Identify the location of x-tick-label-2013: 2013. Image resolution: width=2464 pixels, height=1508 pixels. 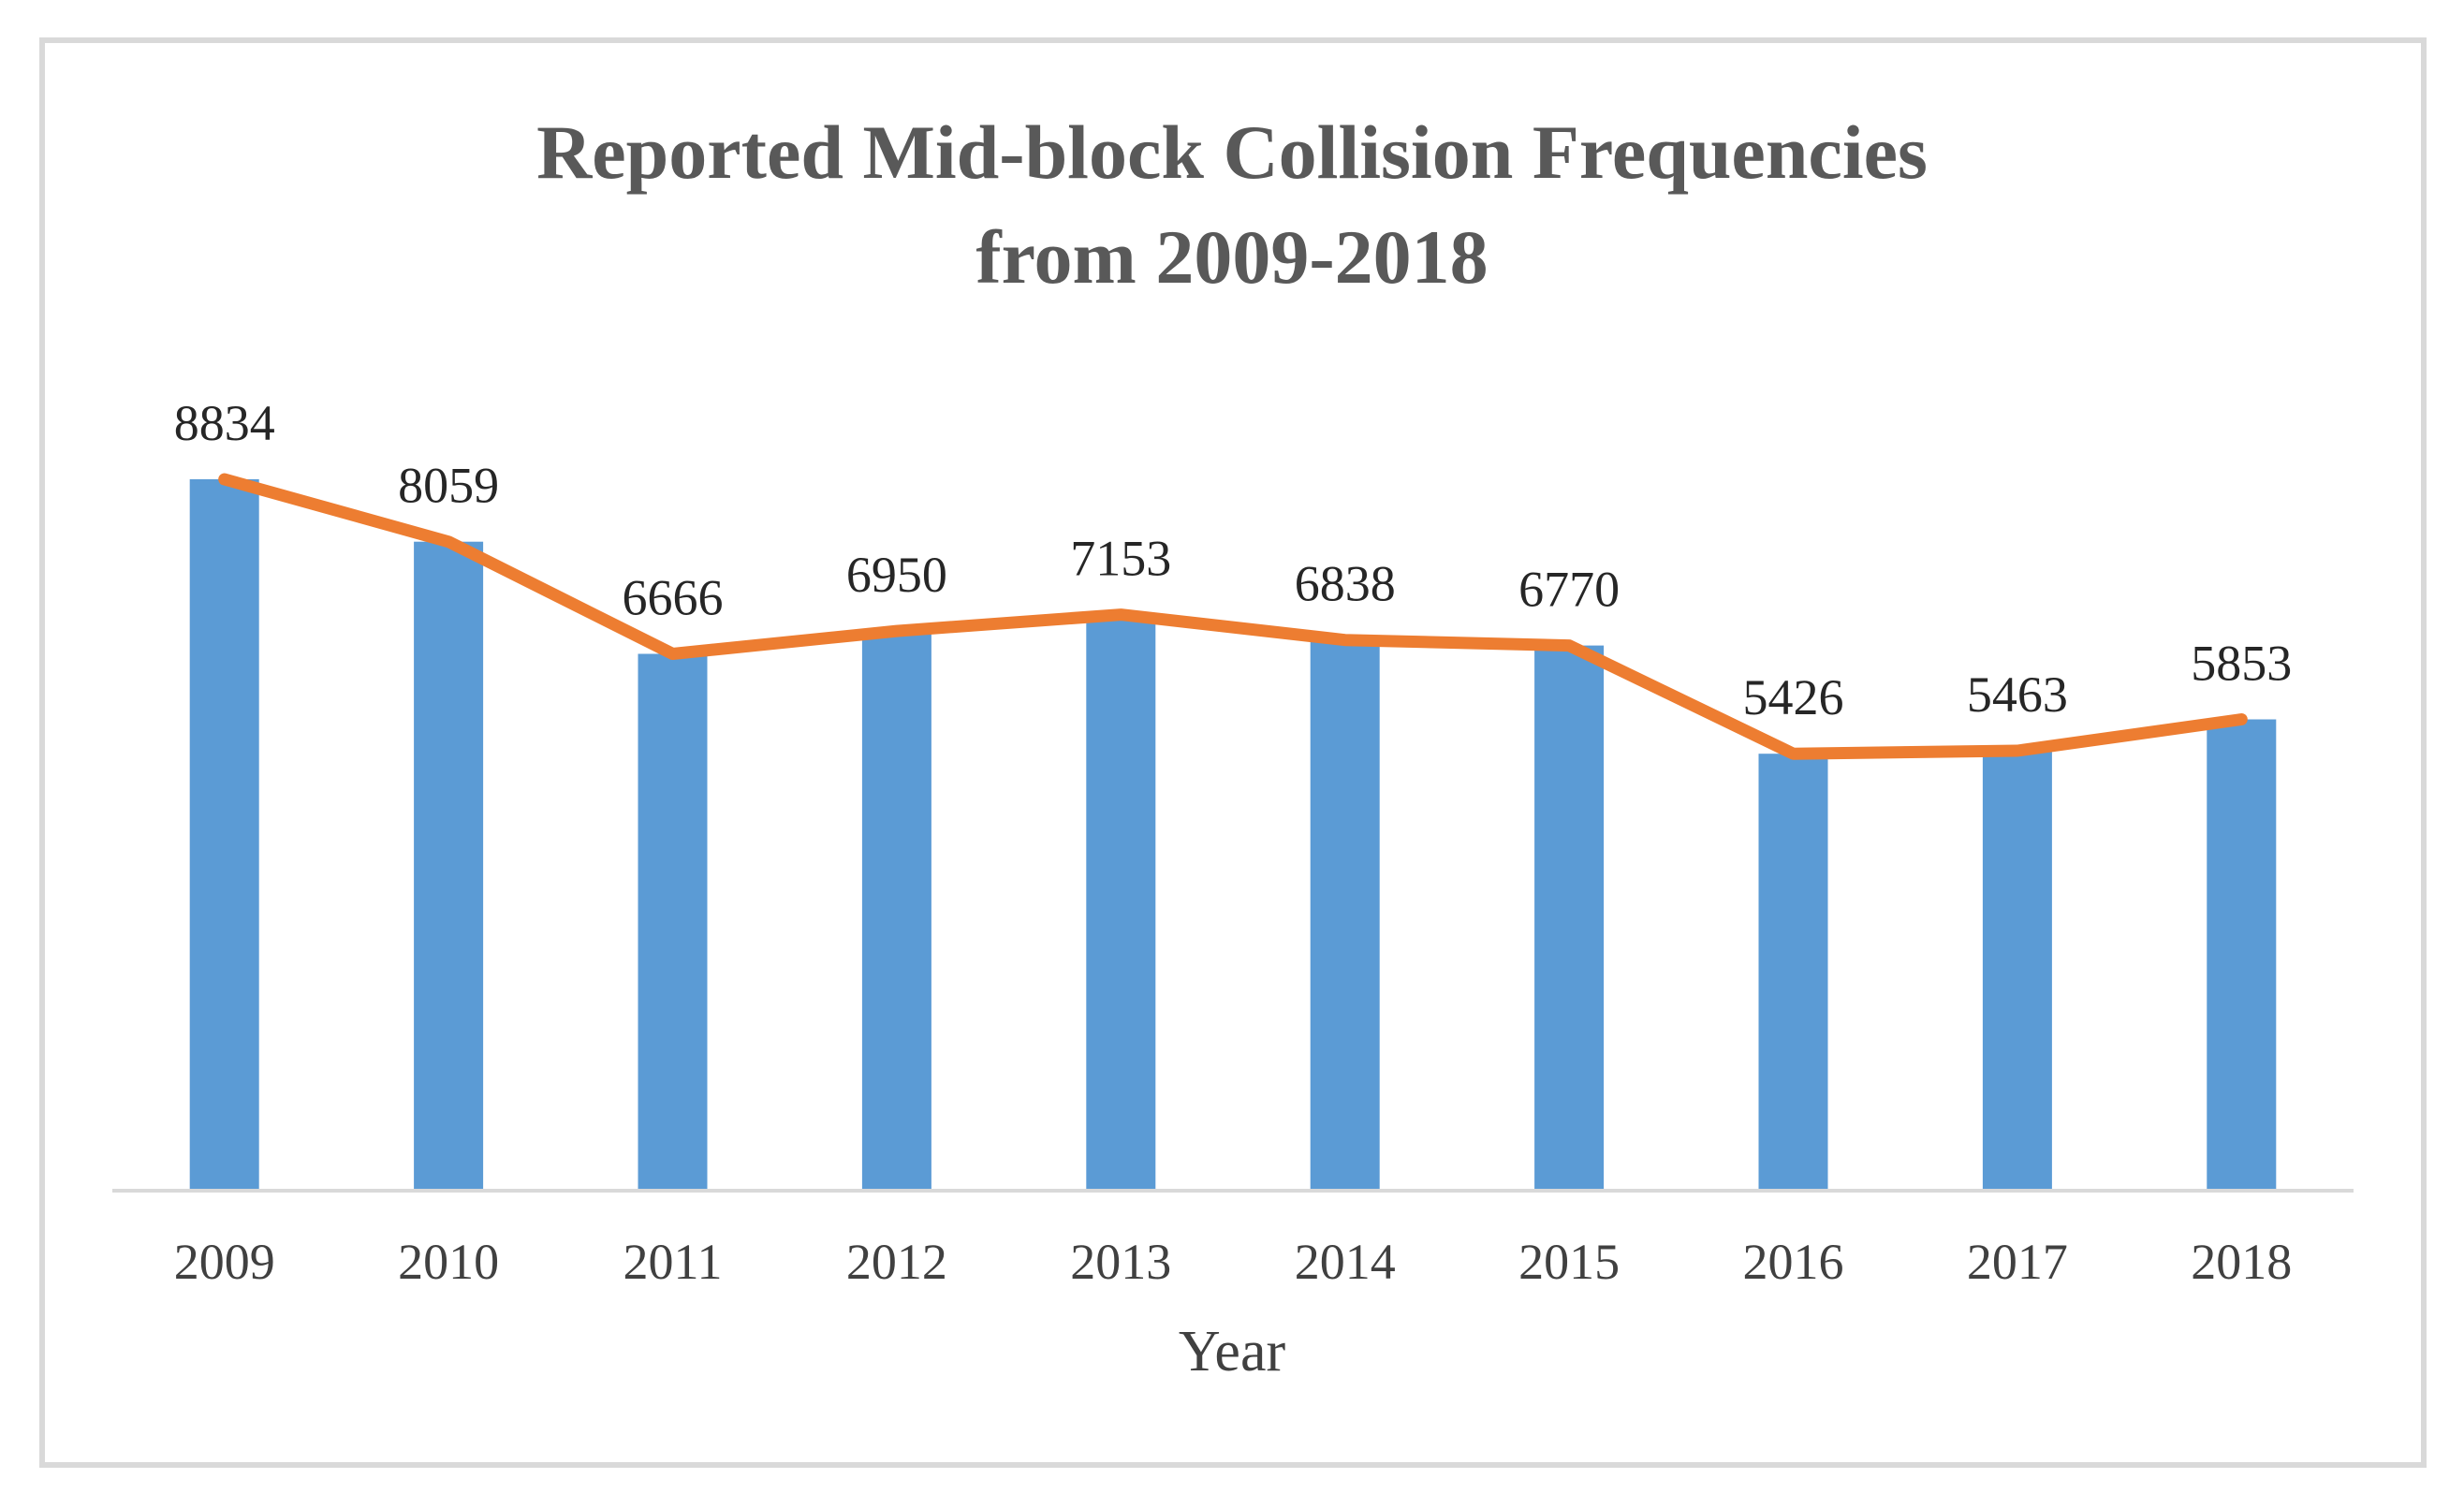
(1120, 1262).